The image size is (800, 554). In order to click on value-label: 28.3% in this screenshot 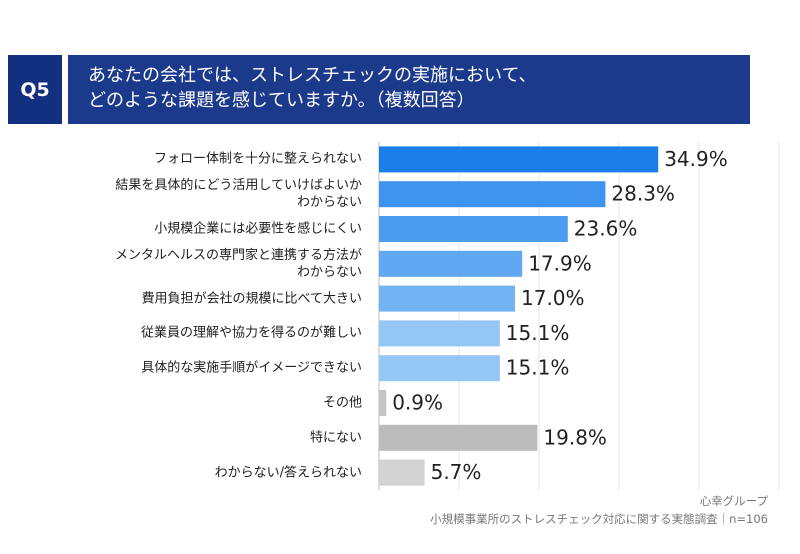, I will do `click(643, 194)`.